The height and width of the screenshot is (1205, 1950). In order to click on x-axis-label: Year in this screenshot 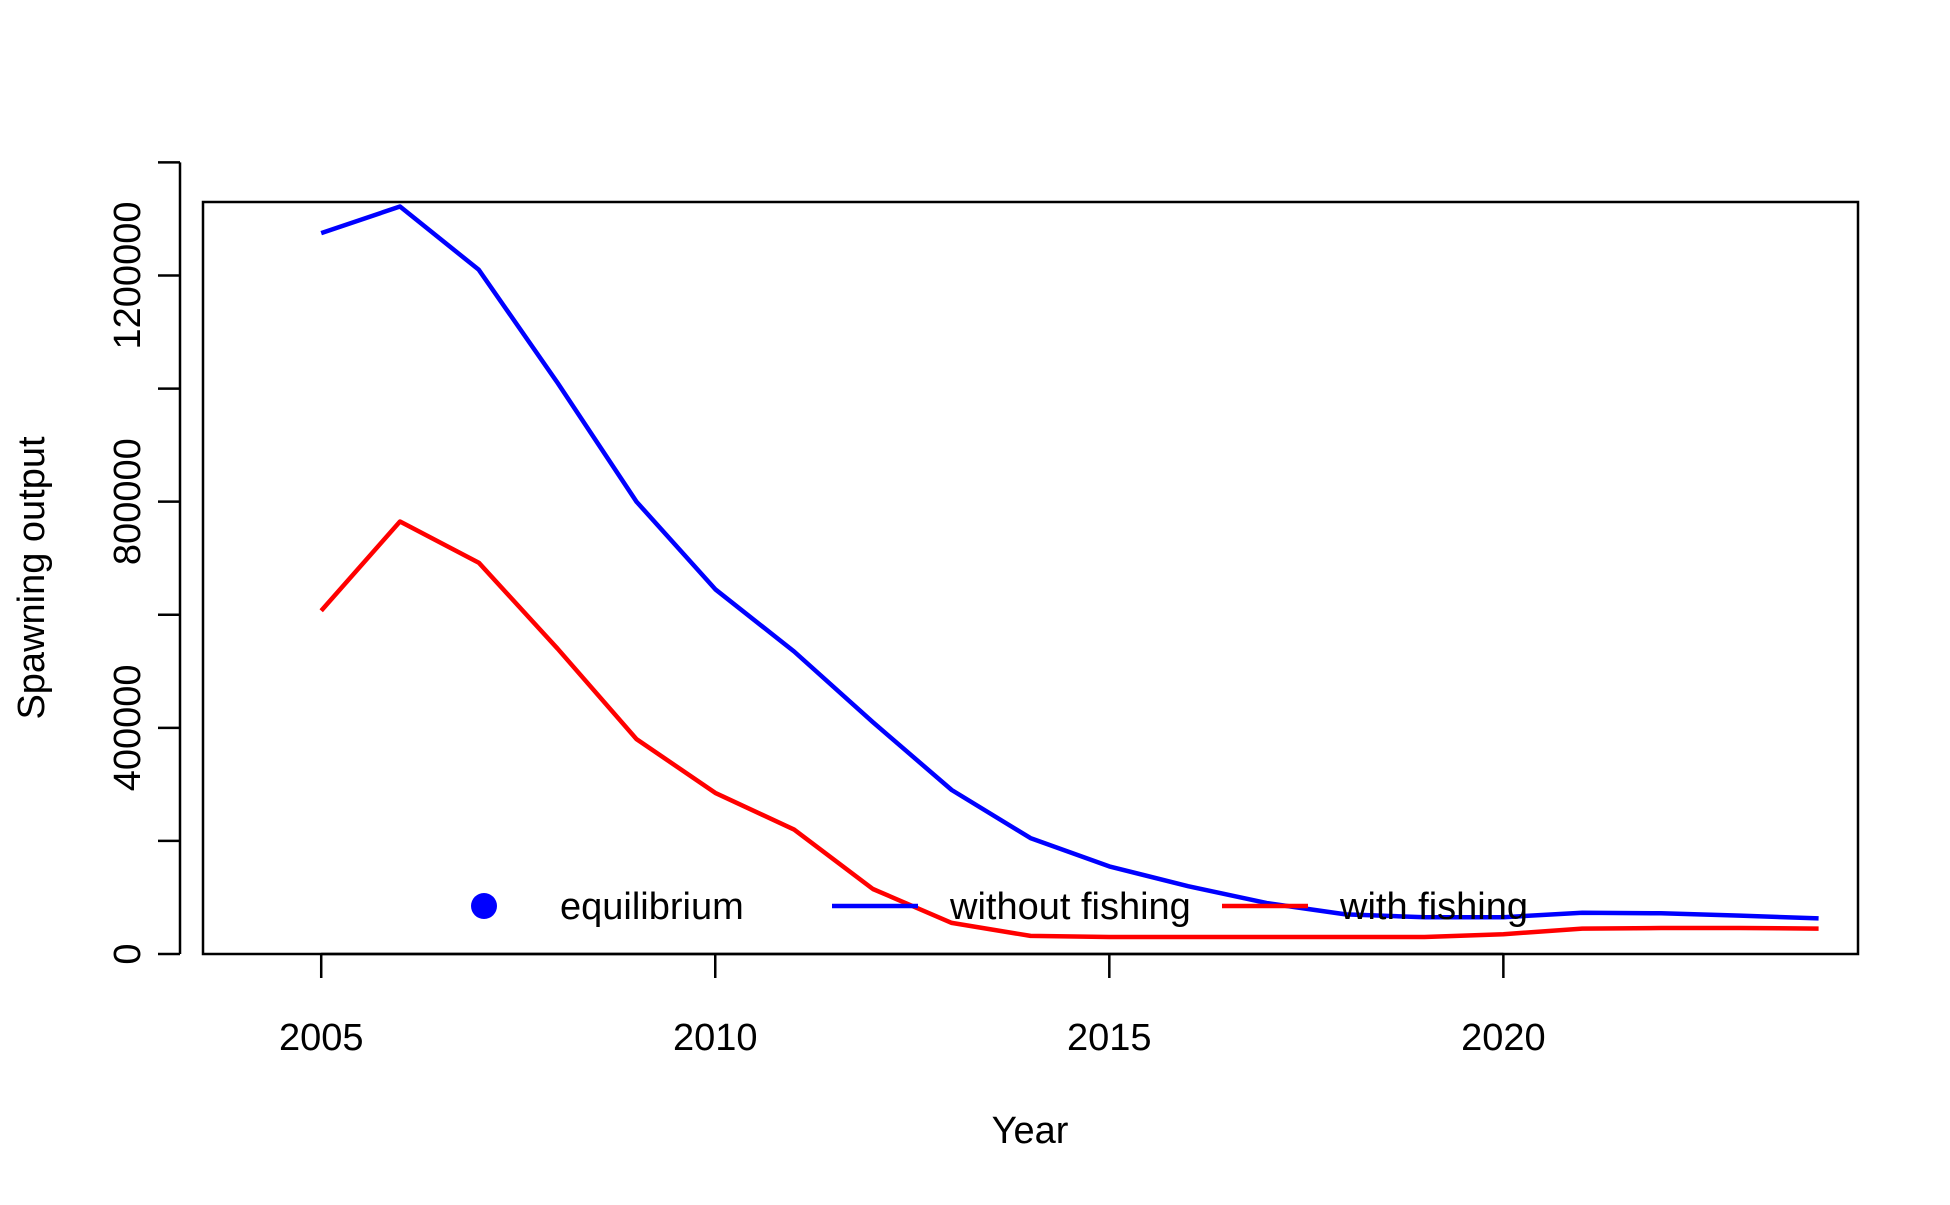, I will do `click(1030, 1131)`.